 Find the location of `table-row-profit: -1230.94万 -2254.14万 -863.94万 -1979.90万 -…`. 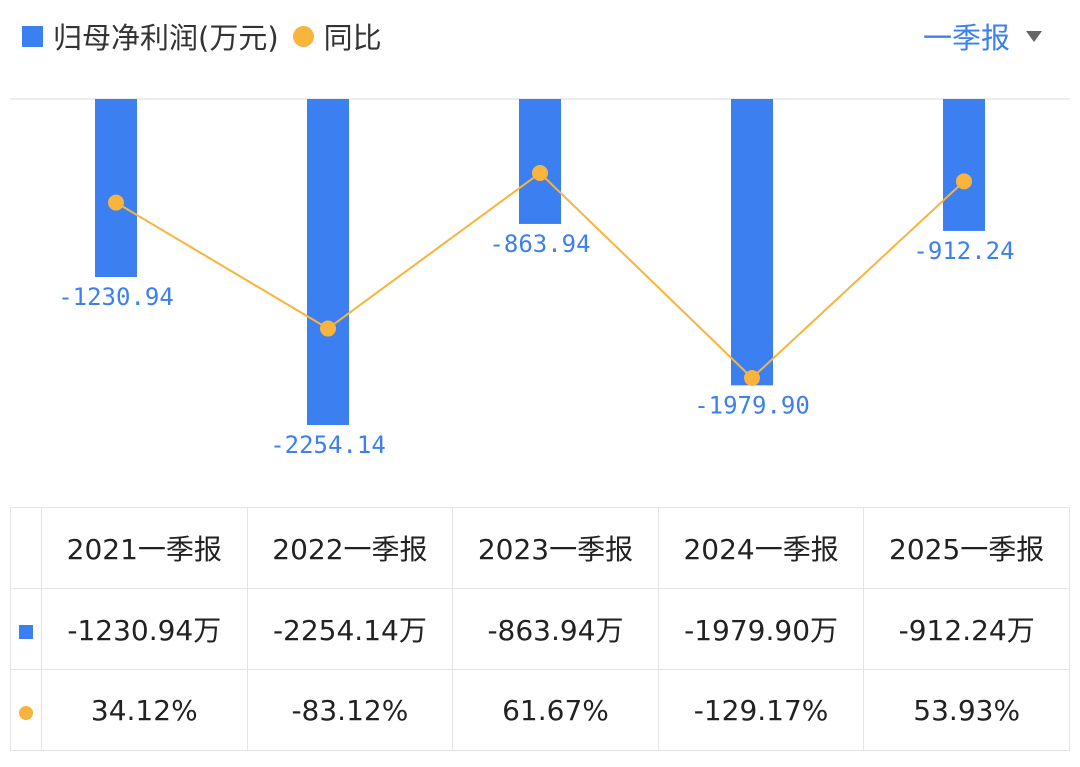

table-row-profit: -1230.94万 -2254.14万 -863.94万 -1979.90万 -… is located at coordinates (540, 629).